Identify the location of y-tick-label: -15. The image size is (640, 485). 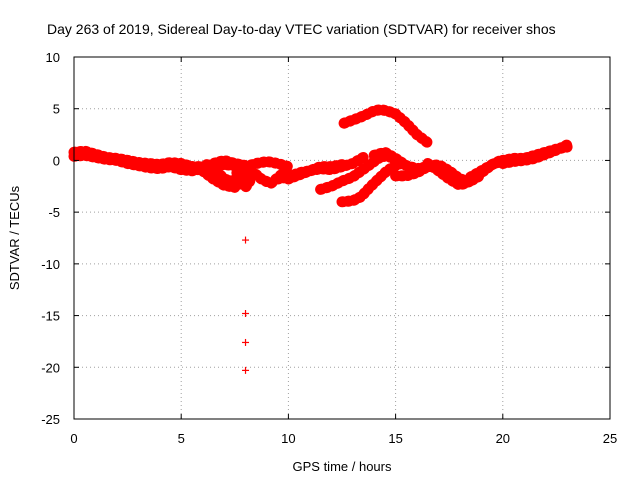
(50, 316).